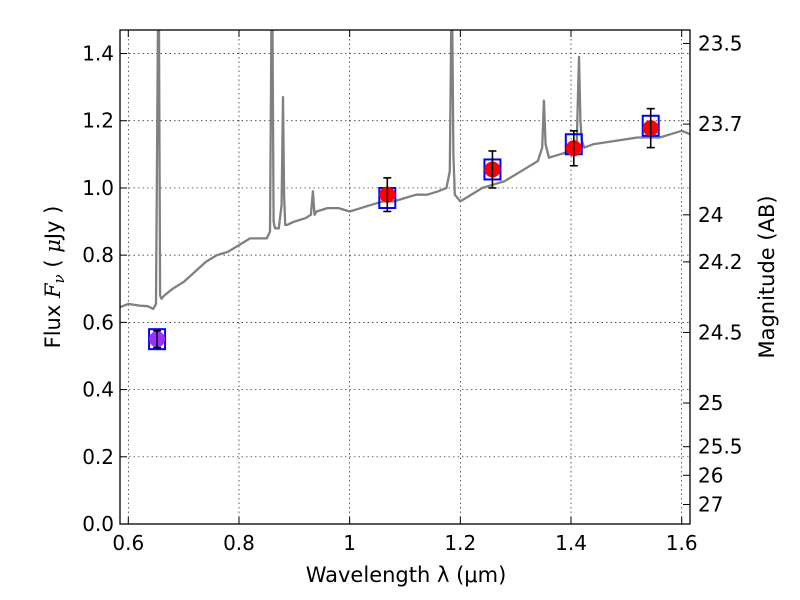  I want to click on y-axis-label-left: Flux Fν ( μJy ), so click(54, 277).